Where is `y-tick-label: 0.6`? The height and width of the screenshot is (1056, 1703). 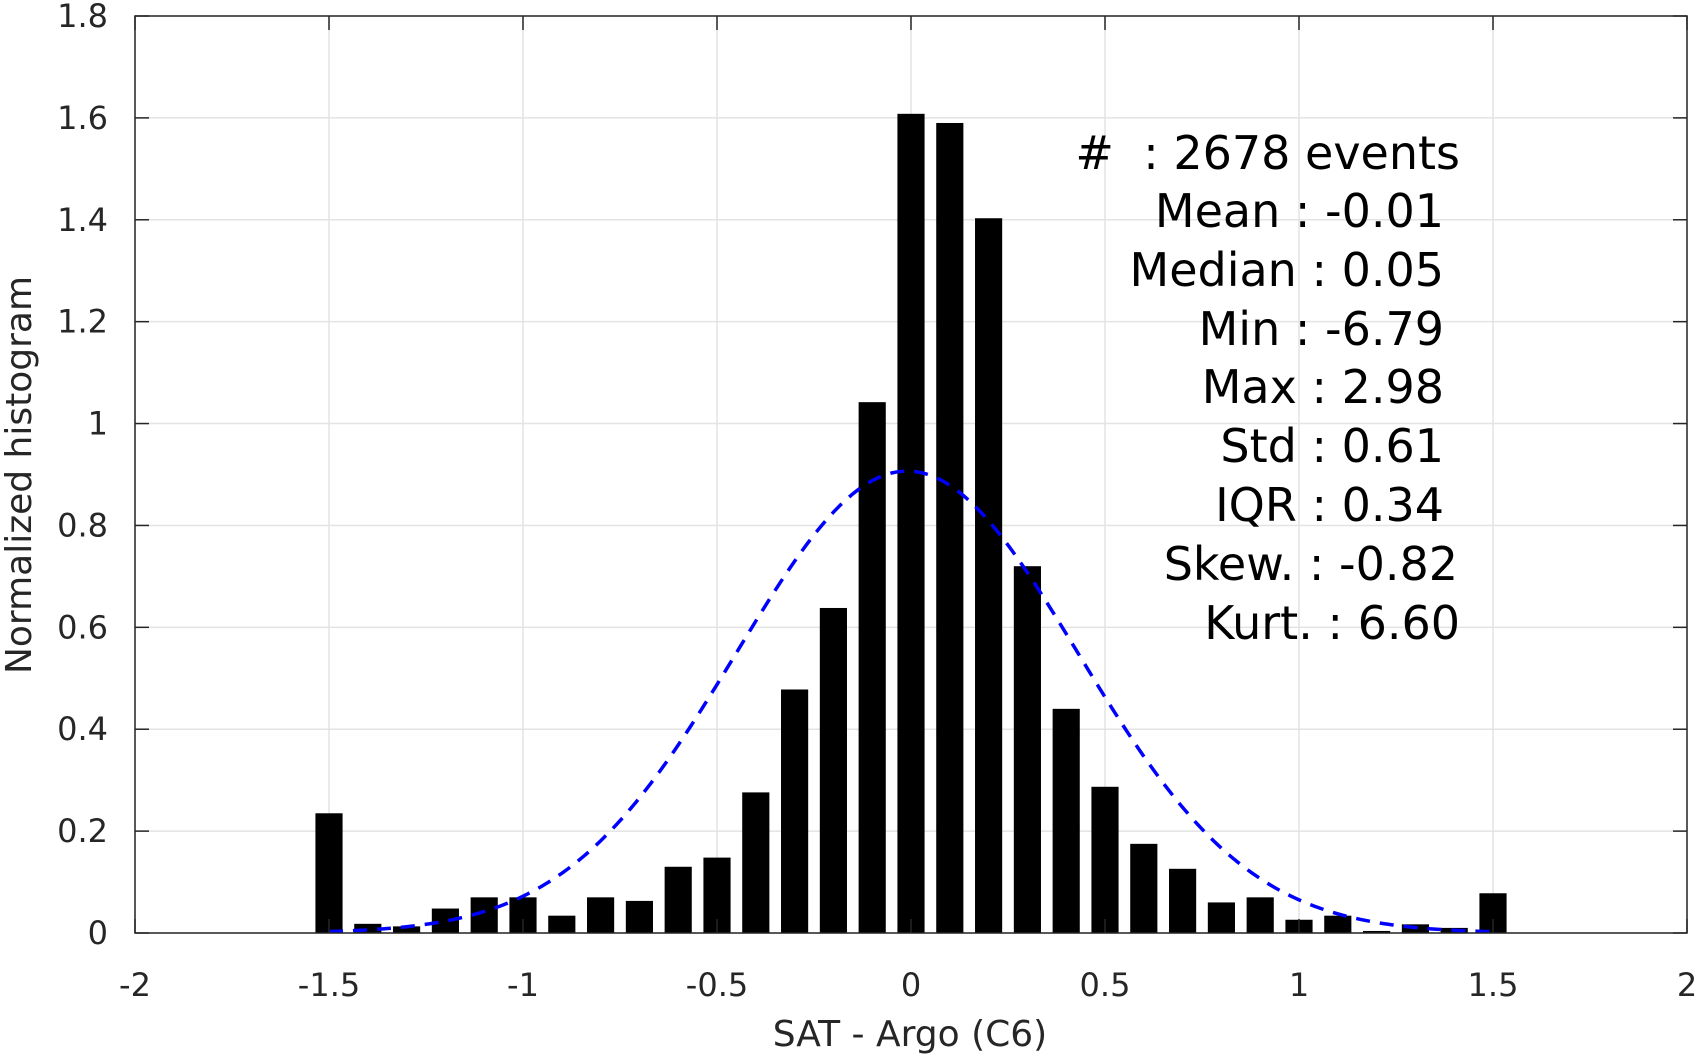
y-tick-label: 0.6 is located at coordinates (82, 627).